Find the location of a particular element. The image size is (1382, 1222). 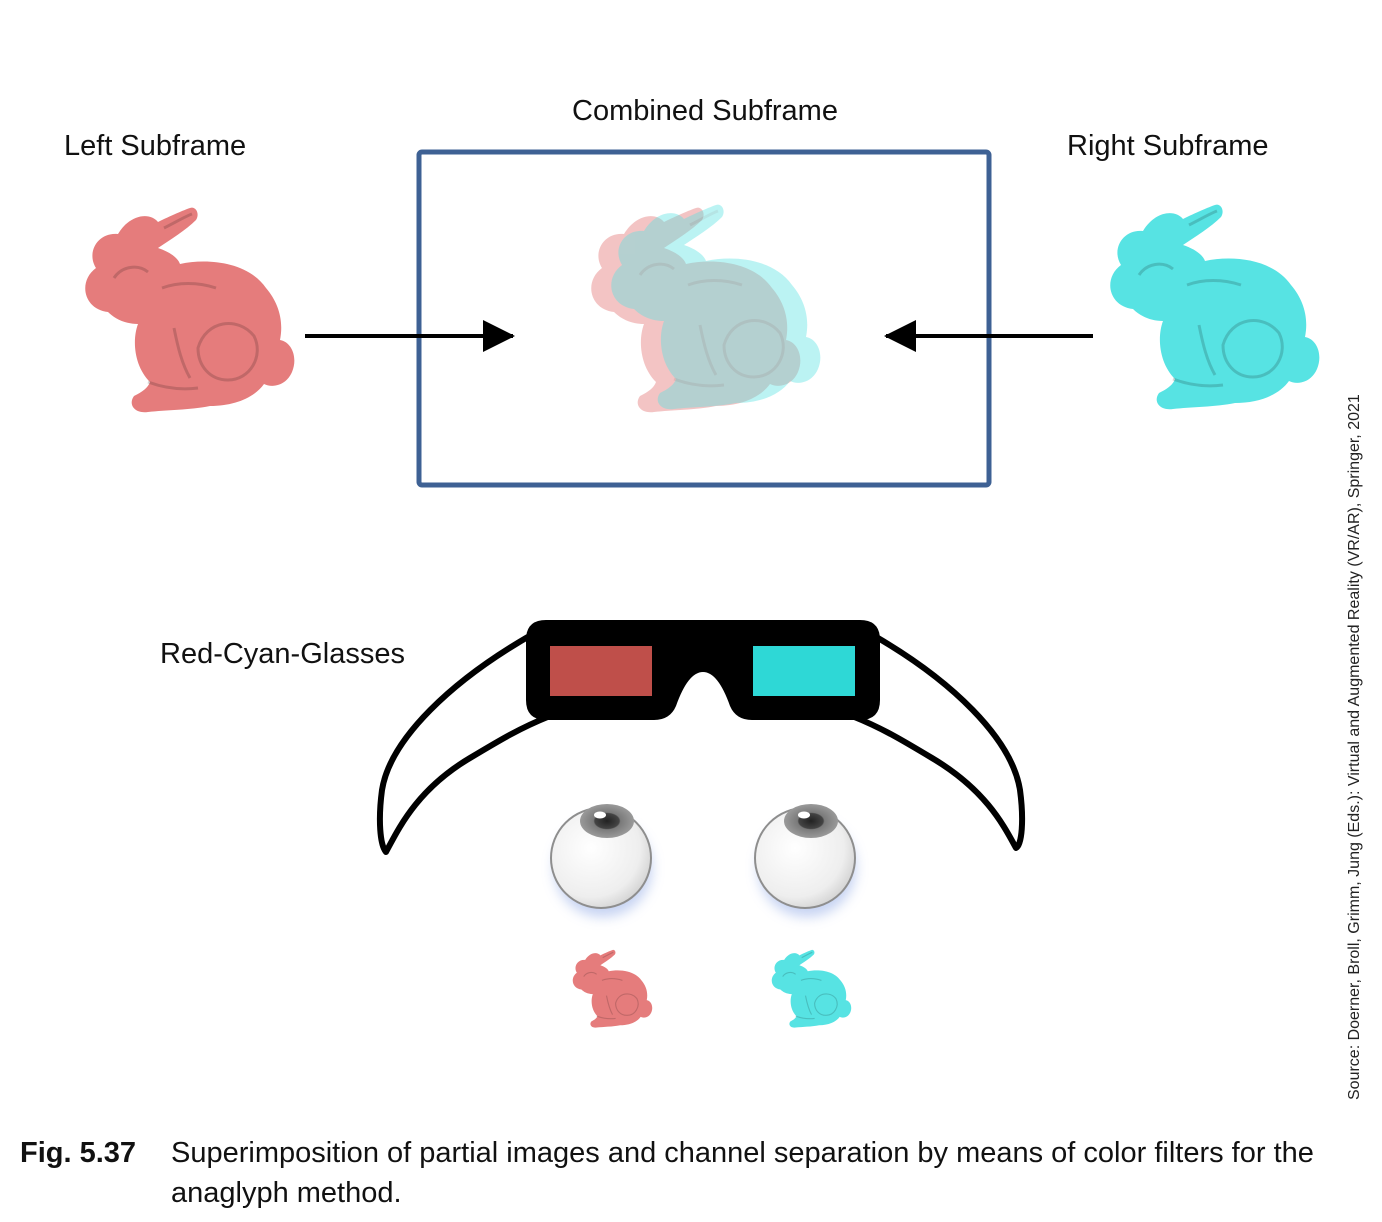

combined-frame is located at coordinates (704, 318).